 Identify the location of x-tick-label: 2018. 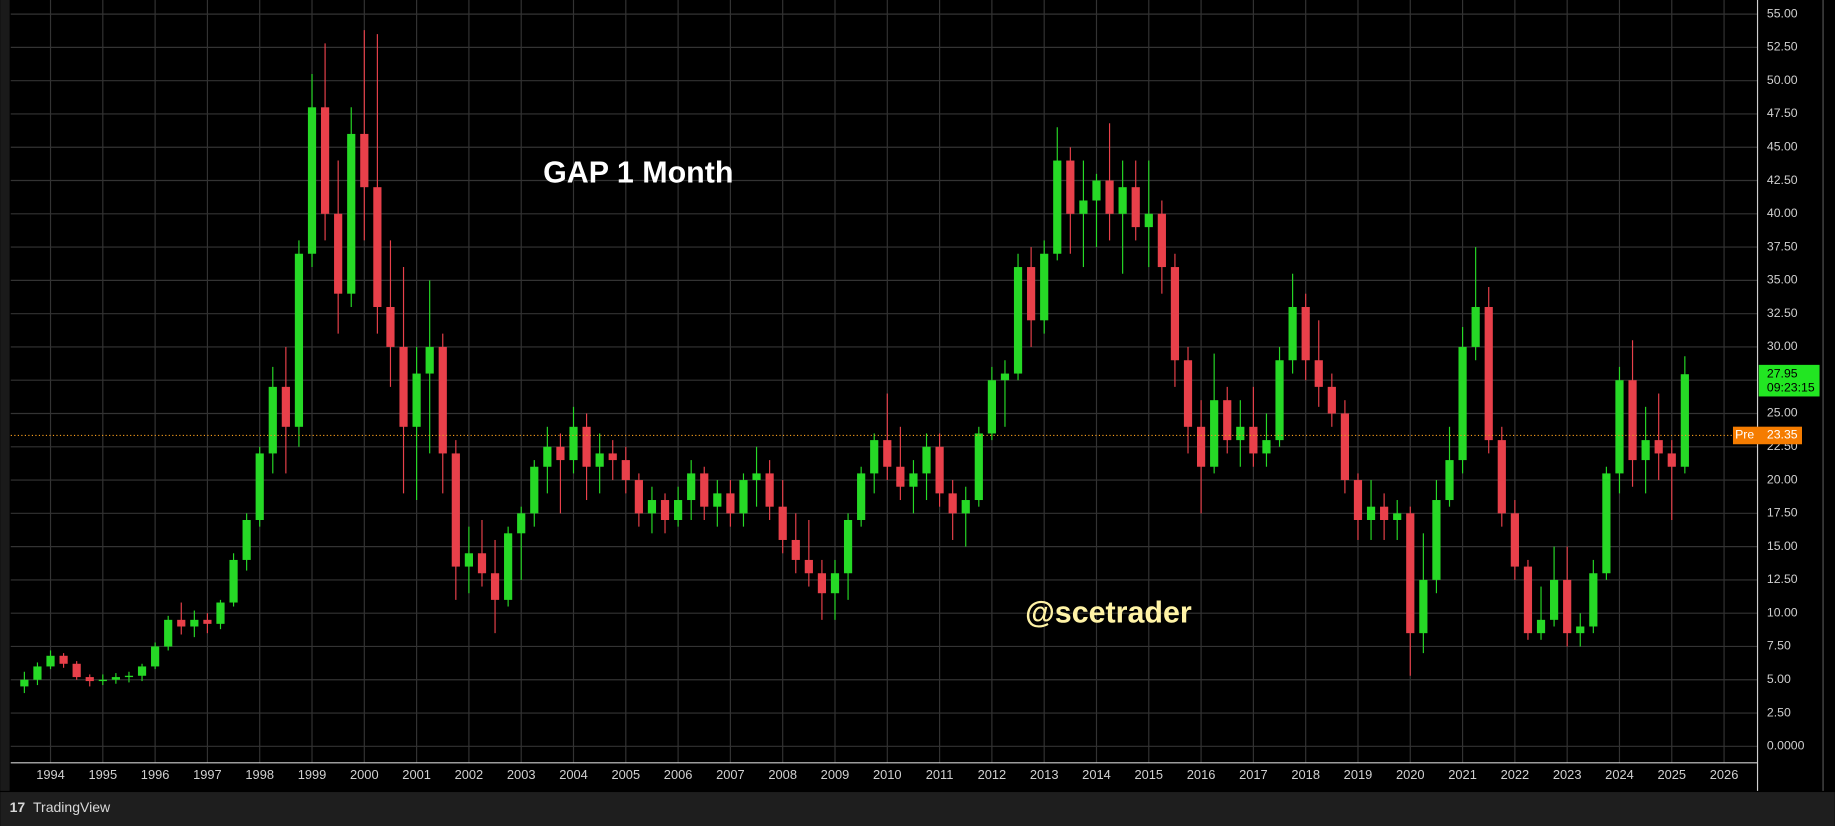
(1305, 774).